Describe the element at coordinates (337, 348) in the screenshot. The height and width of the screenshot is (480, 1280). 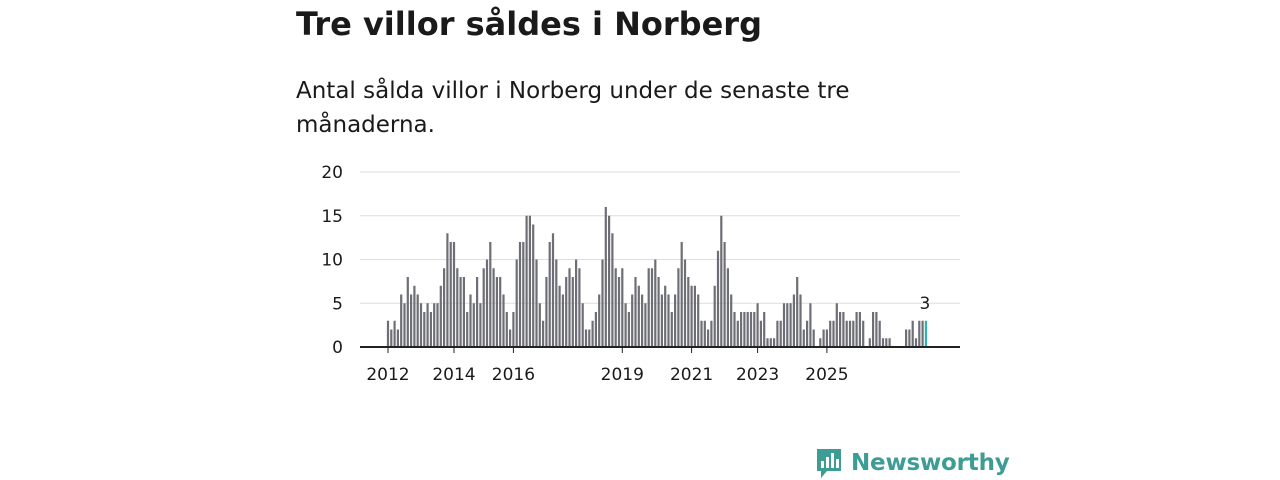
I see `y-tick-label: 0` at that location.